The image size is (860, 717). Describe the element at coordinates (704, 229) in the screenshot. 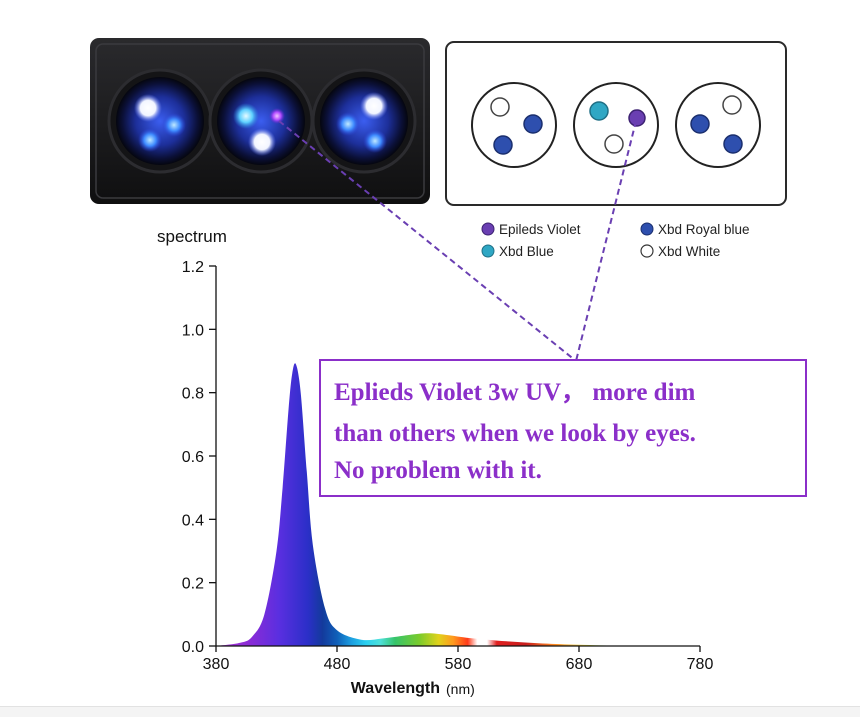

I see `legend-label: Xbd Royal blue` at that location.